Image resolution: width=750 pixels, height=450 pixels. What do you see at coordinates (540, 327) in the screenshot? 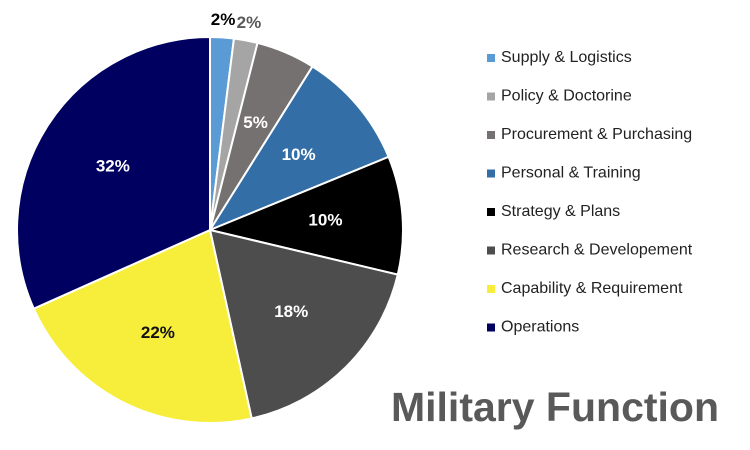
I see `legend-label: Operations` at bounding box center [540, 327].